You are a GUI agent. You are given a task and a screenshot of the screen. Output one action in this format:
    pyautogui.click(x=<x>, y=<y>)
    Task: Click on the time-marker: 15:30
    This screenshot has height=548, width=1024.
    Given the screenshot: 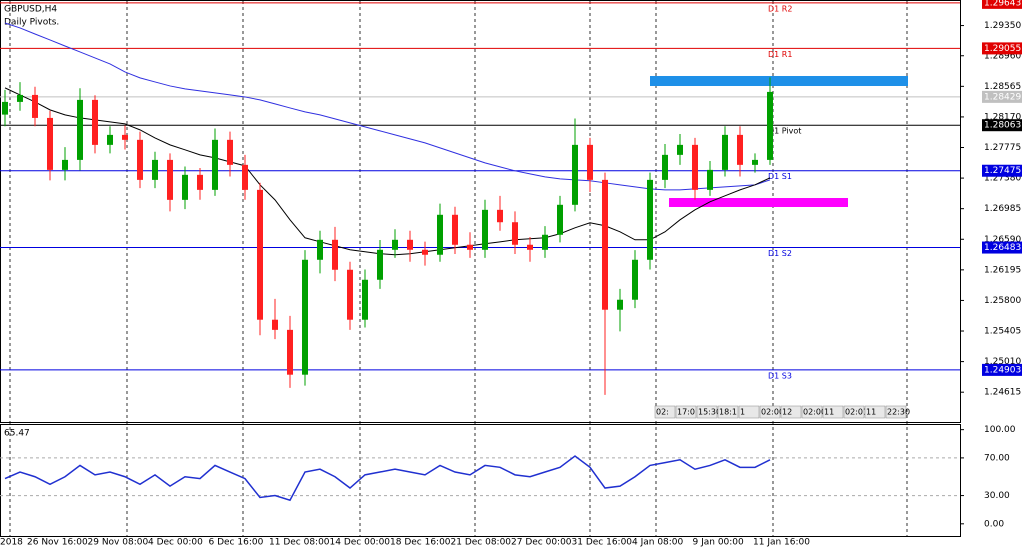 What is the action you would take?
    pyautogui.click(x=709, y=412)
    